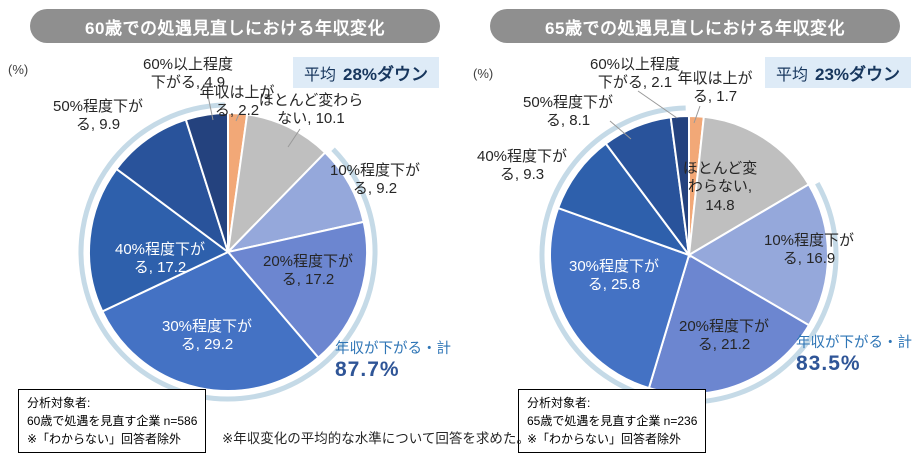 The width and height of the screenshot is (920, 460). What do you see at coordinates (809, 250) in the screenshot?
I see `slice-callout-10pct-down: 10%程度下がる, 16.9` at bounding box center [809, 250].